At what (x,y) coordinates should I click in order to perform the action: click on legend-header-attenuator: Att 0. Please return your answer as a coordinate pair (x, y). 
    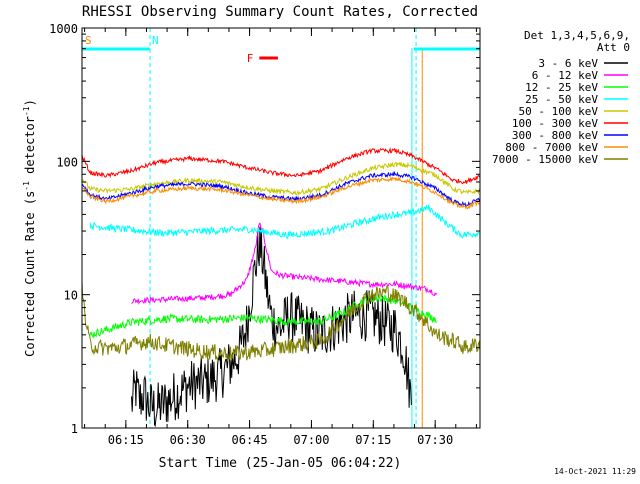
    Looking at the image, I should click on (613, 47).